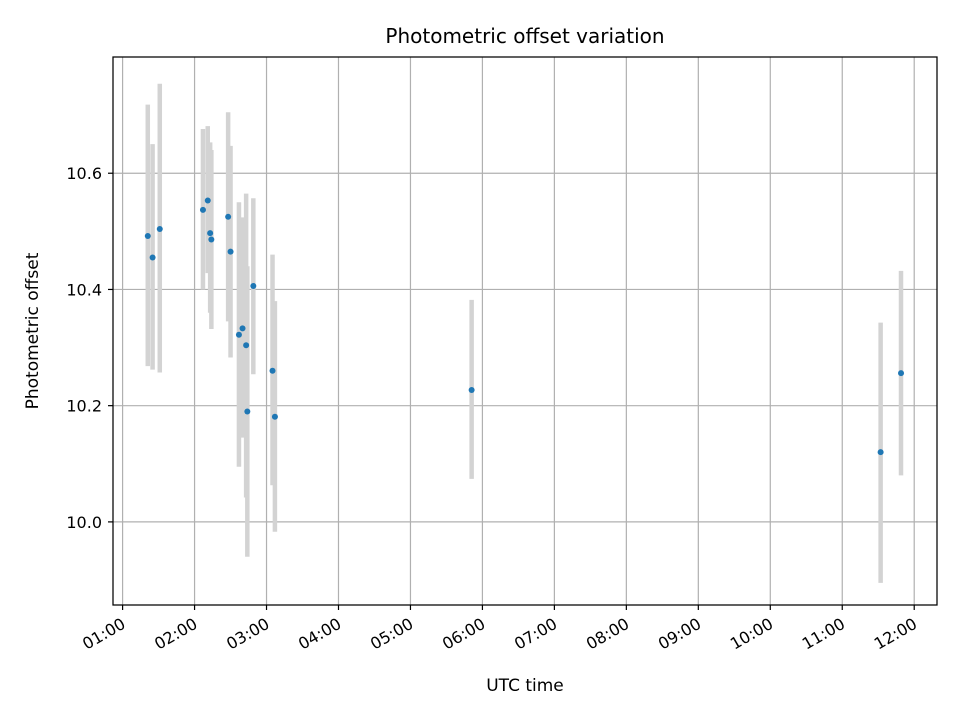 This screenshot has width=960, height=720. I want to click on y-tick-label: 10.4, so click(84, 289).